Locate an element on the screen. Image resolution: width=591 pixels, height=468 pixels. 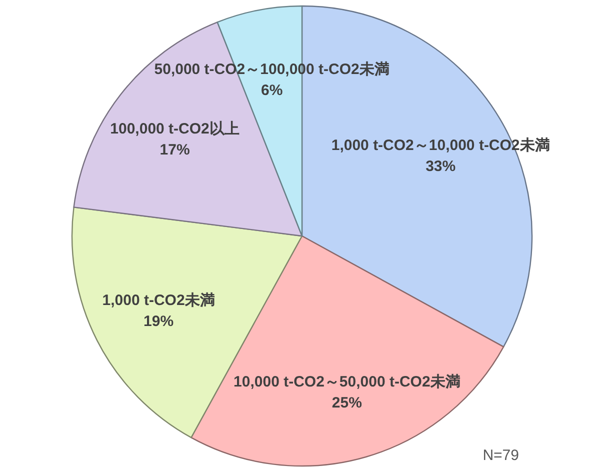
slice-label: 10,000 t-CO2～50,000 t-CO2未満 is located at coordinates (347, 382).